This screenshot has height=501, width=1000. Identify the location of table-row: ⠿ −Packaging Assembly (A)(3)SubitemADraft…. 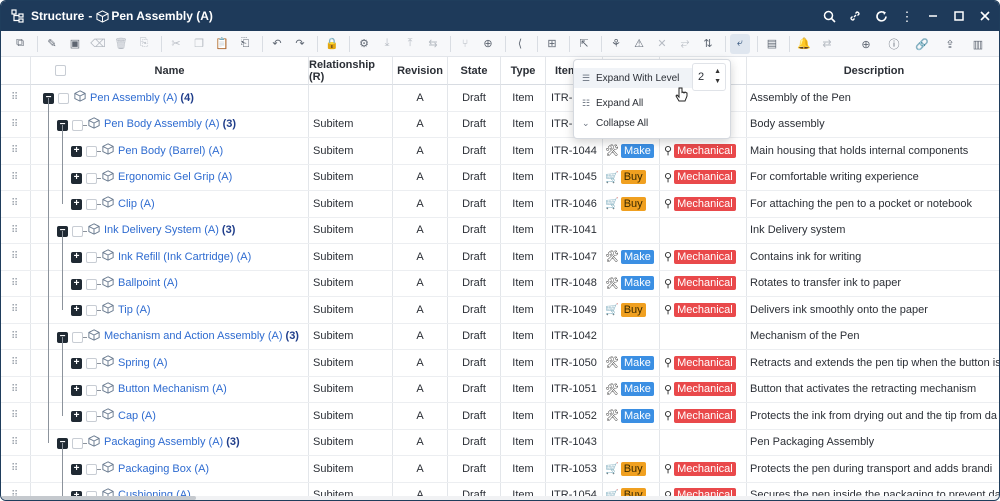
(500, 442).